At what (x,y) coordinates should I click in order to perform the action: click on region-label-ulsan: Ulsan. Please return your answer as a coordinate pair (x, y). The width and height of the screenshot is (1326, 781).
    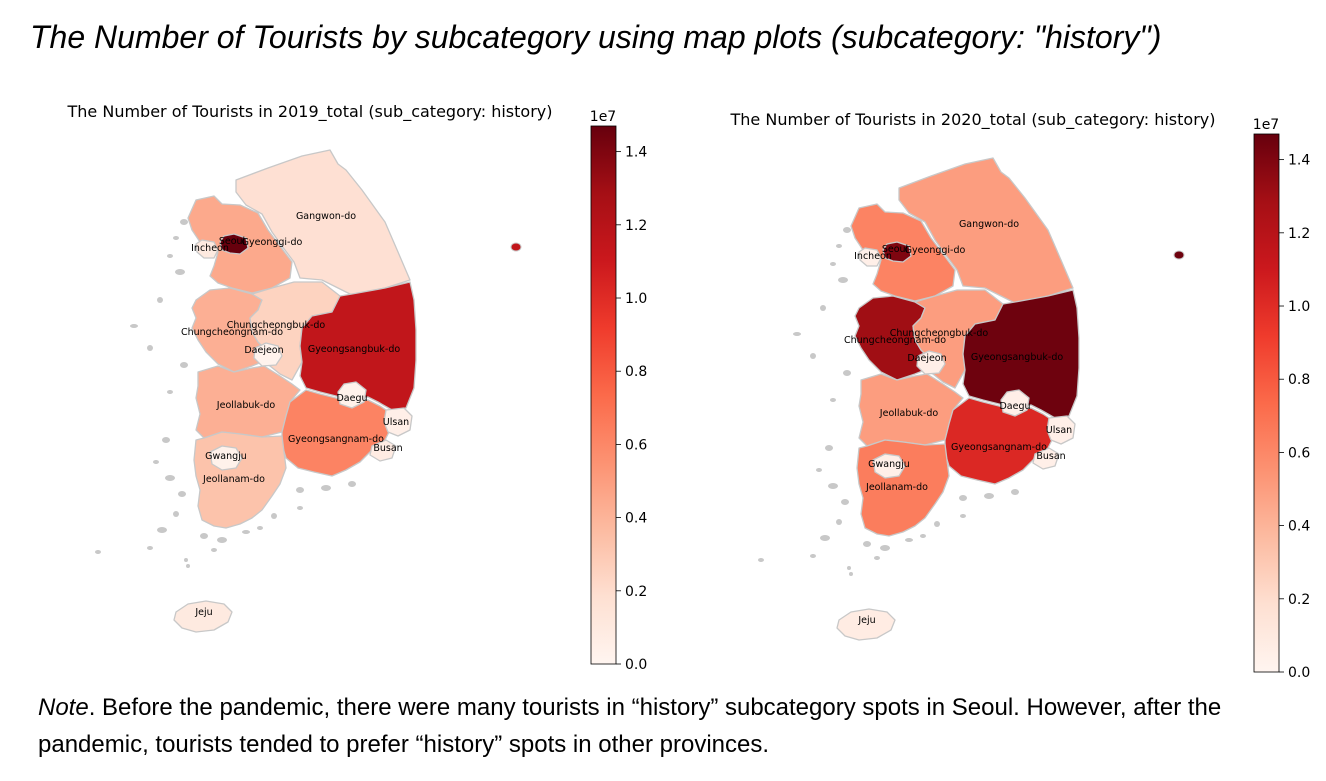
    Looking at the image, I should click on (1059, 430).